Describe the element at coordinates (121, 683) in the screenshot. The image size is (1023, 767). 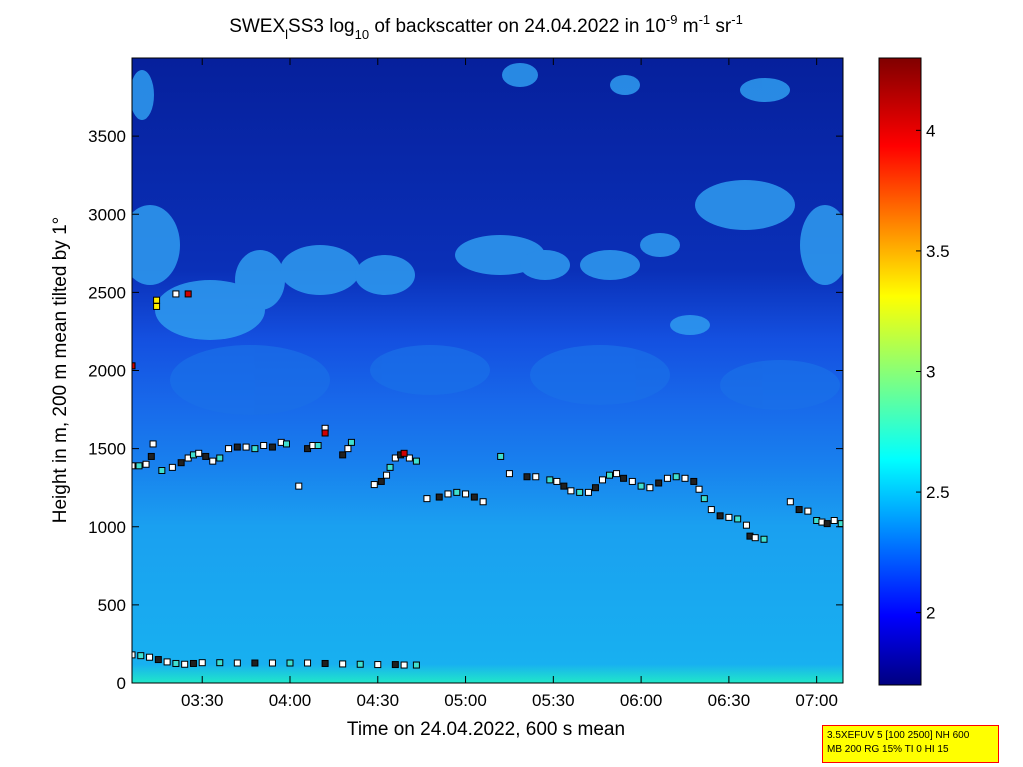
I see `y-tick-label: 0` at that location.